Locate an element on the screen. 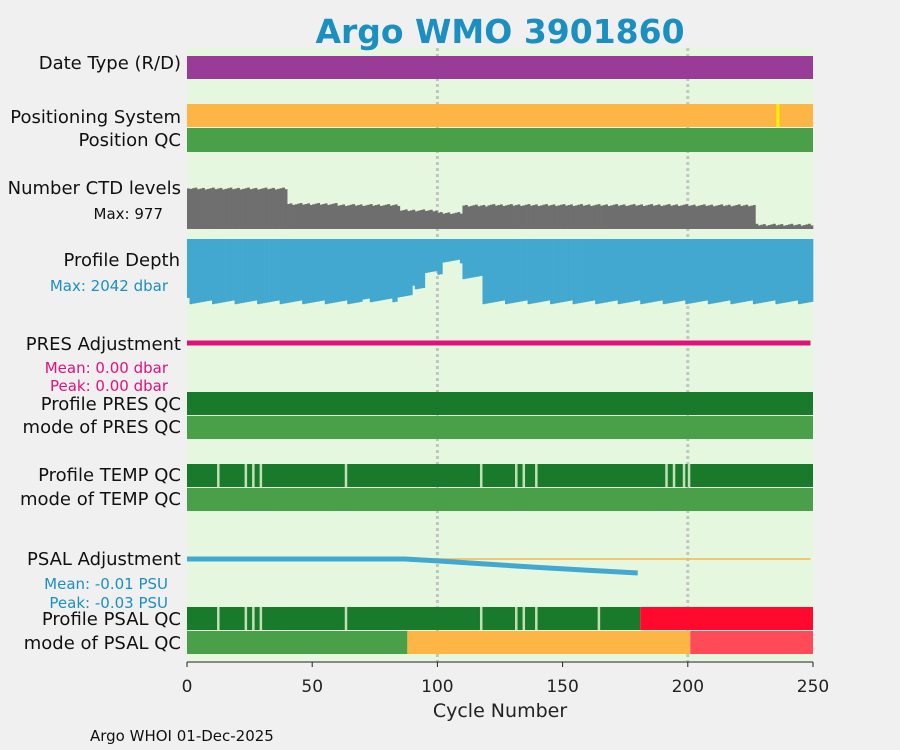  x-tick-label-0: 0 is located at coordinates (187, 687).